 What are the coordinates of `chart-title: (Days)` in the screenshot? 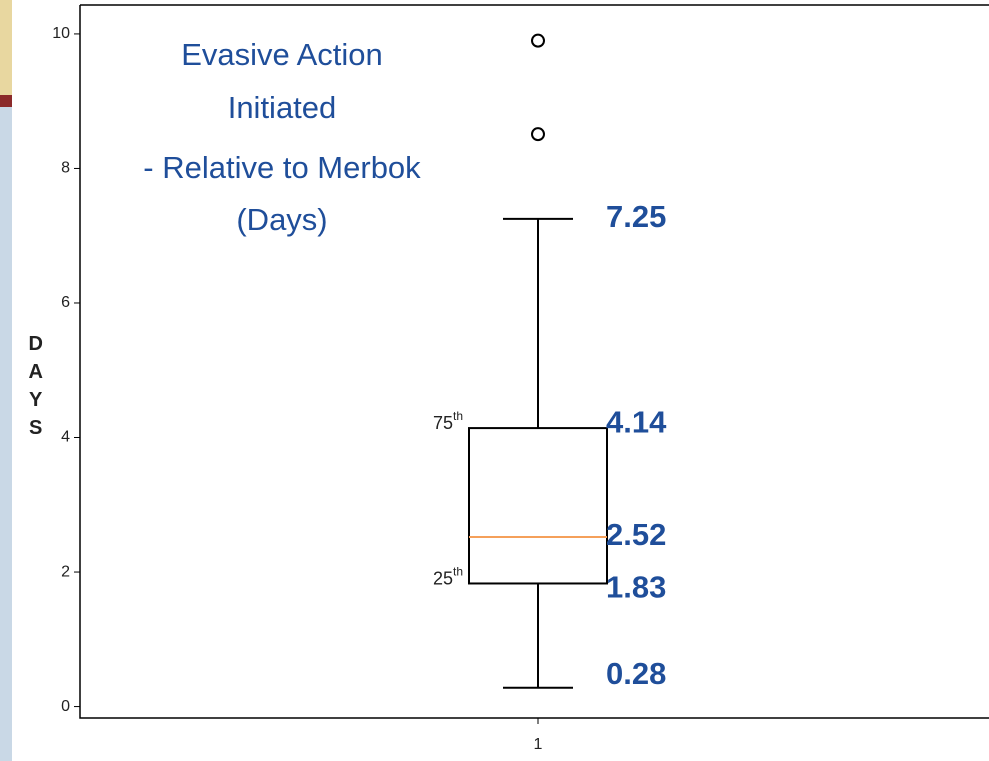 It's located at (281, 219).